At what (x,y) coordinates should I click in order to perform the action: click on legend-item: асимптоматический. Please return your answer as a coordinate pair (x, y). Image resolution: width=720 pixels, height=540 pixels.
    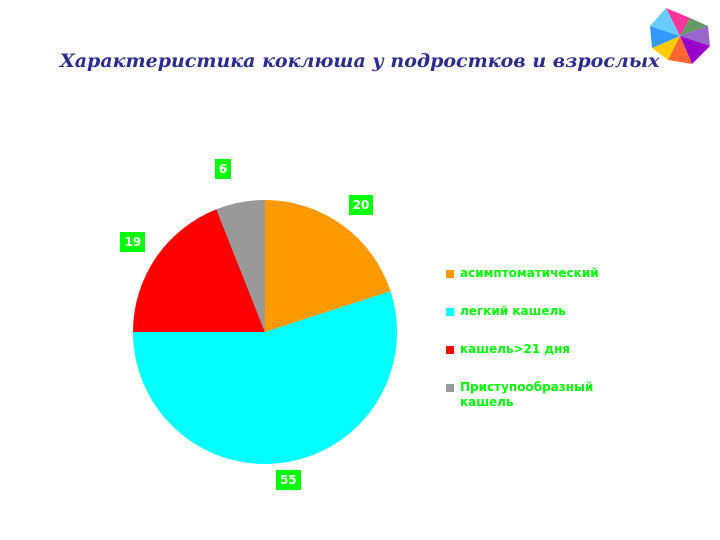
    Looking at the image, I should click on (546, 277).